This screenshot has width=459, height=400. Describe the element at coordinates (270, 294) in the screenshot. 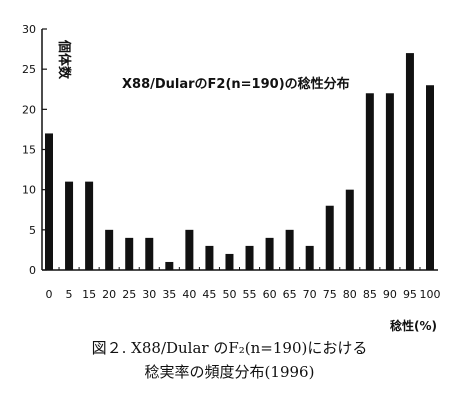

I see `x-tick-label: 60` at that location.